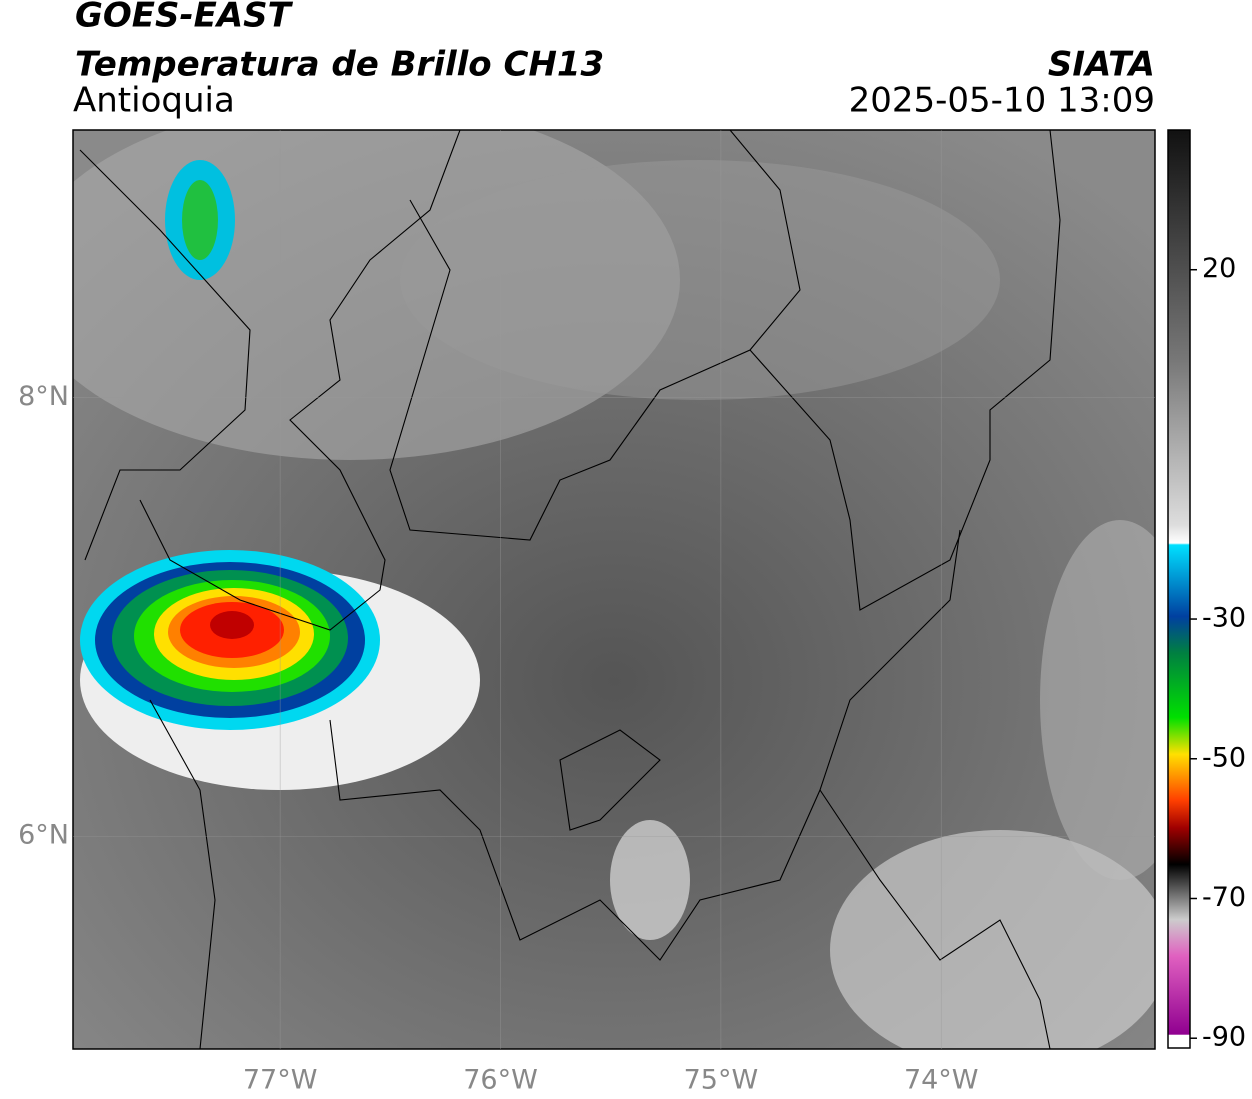 Image resolution: width=1252 pixels, height=1099 pixels. I want to click on x-tick-label: 76°W, so click(500, 1080).